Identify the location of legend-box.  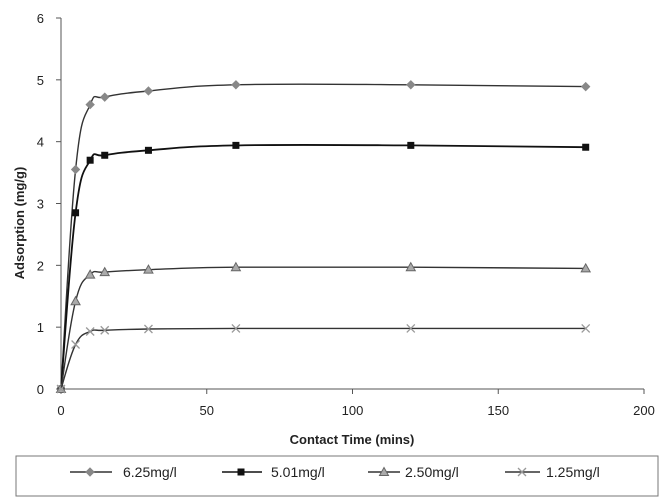
(337, 476).